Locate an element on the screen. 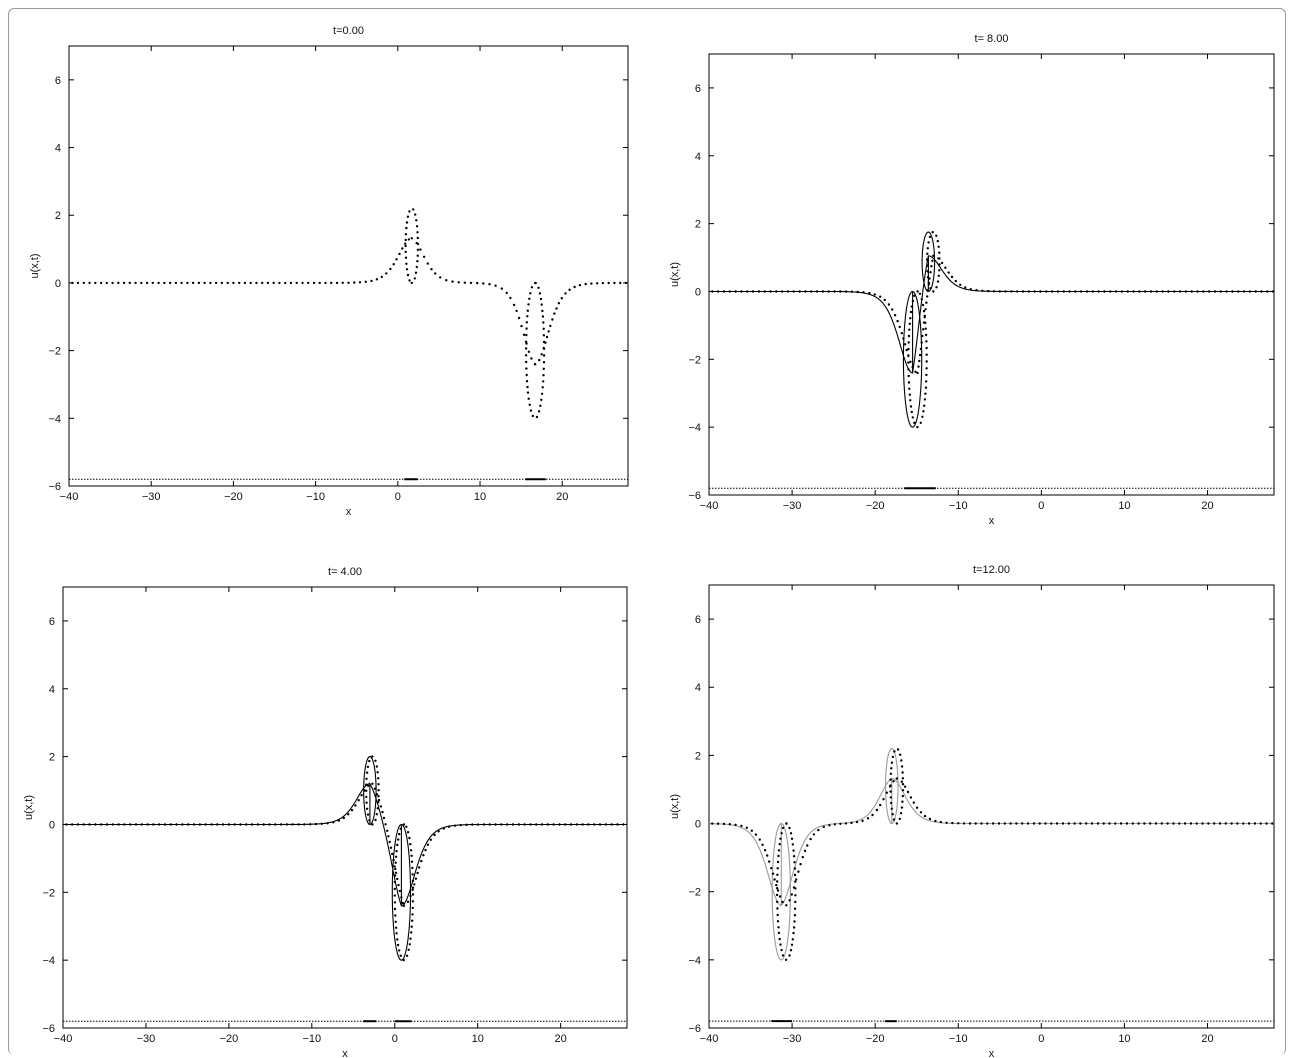  y-tick-label: −2 is located at coordinates (694, 360).